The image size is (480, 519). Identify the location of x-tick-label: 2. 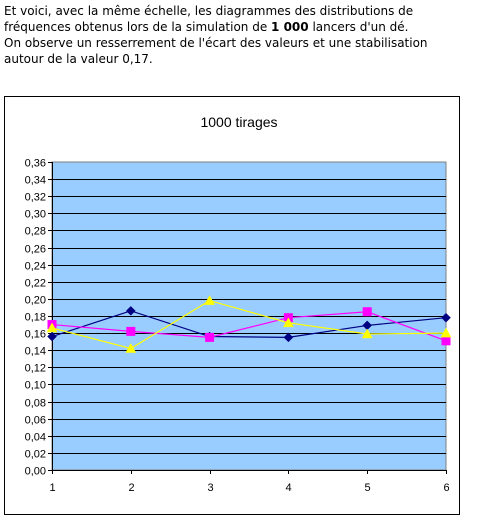
(131, 488).